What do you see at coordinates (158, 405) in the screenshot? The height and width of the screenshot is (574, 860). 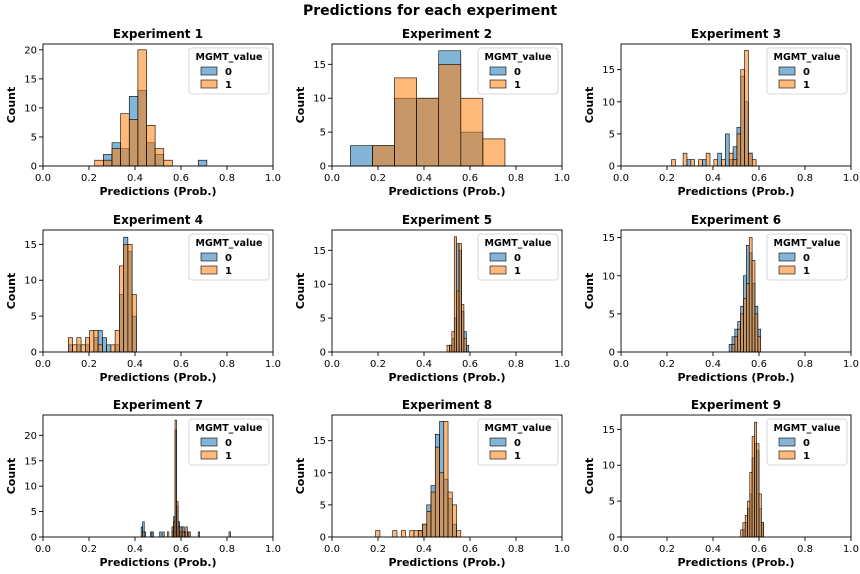 I see `chart-title: Experiment 7` at bounding box center [158, 405].